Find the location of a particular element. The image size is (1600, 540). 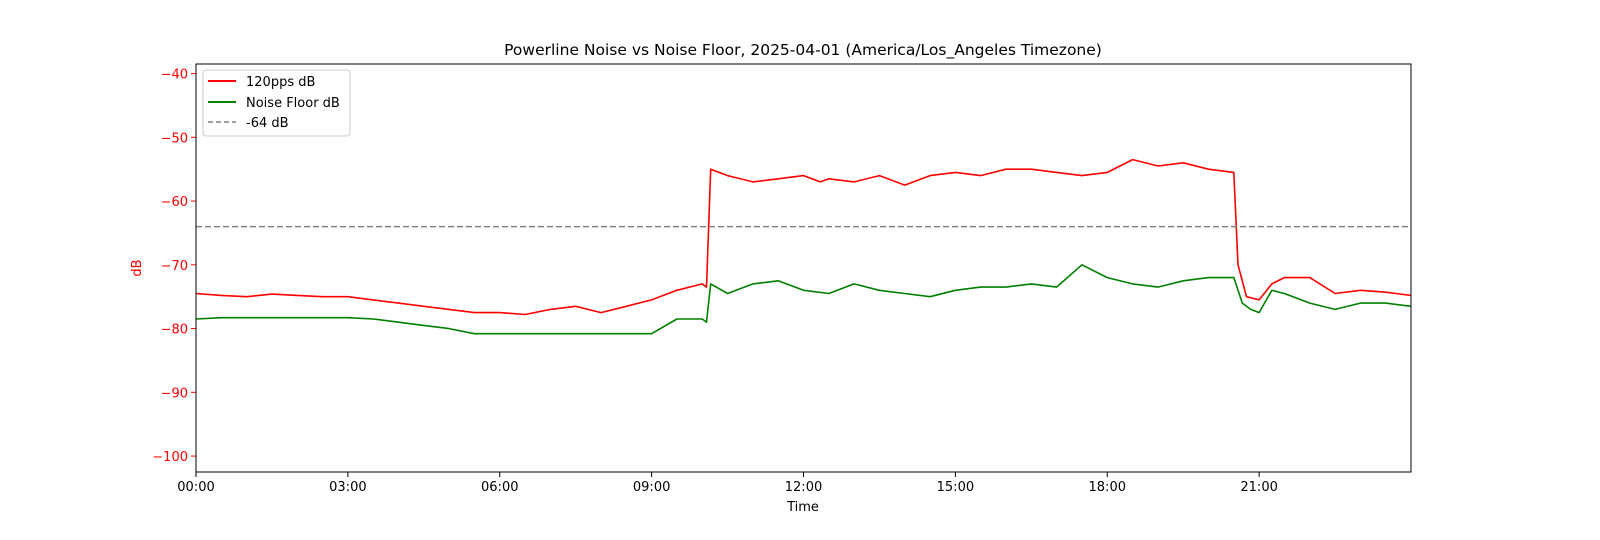

y-tick-label: −50 is located at coordinates (174, 138).